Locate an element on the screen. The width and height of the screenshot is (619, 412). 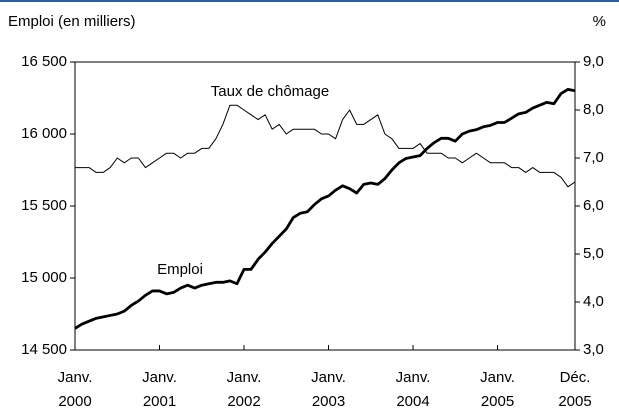
y2-axis-title: % is located at coordinates (599, 21).